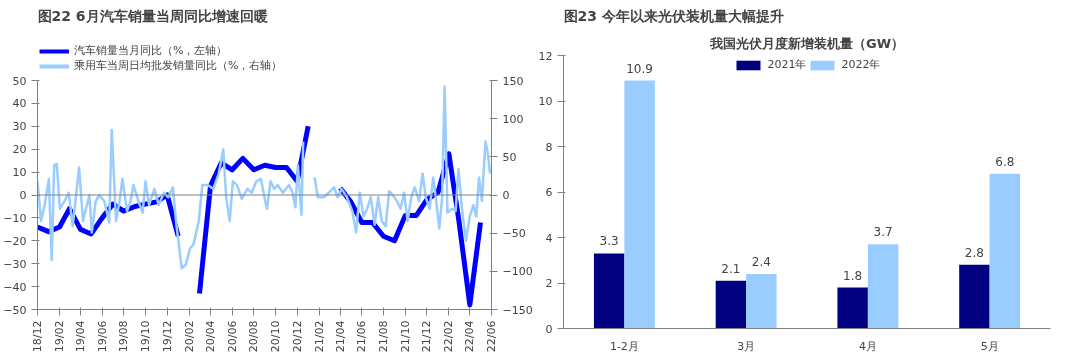 The height and width of the screenshot is (362, 1080). Describe the element at coordinates (549, 283) in the screenshot. I see `y-tick-label: 2` at that location.